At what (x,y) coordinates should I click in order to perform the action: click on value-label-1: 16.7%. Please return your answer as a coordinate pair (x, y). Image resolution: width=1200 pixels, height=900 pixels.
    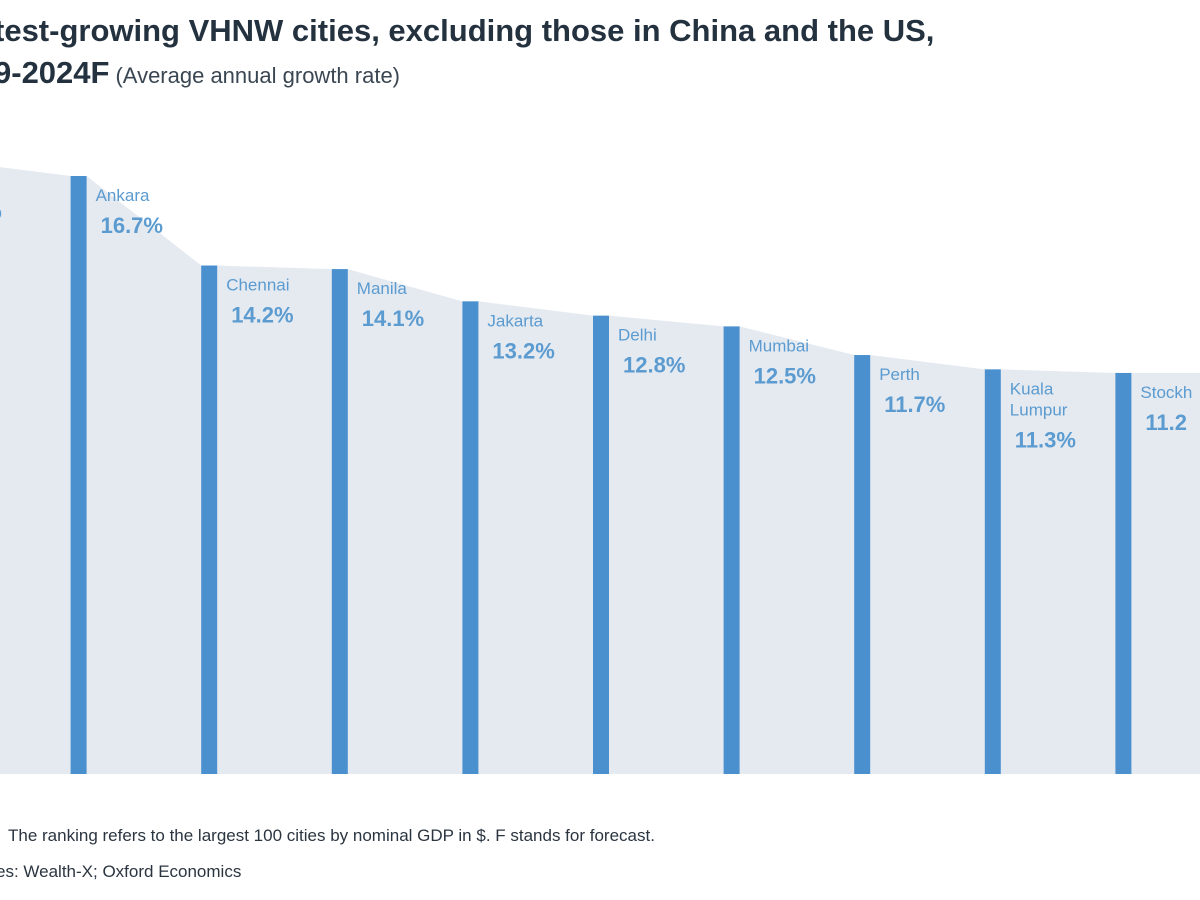
    Looking at the image, I should click on (132, 225).